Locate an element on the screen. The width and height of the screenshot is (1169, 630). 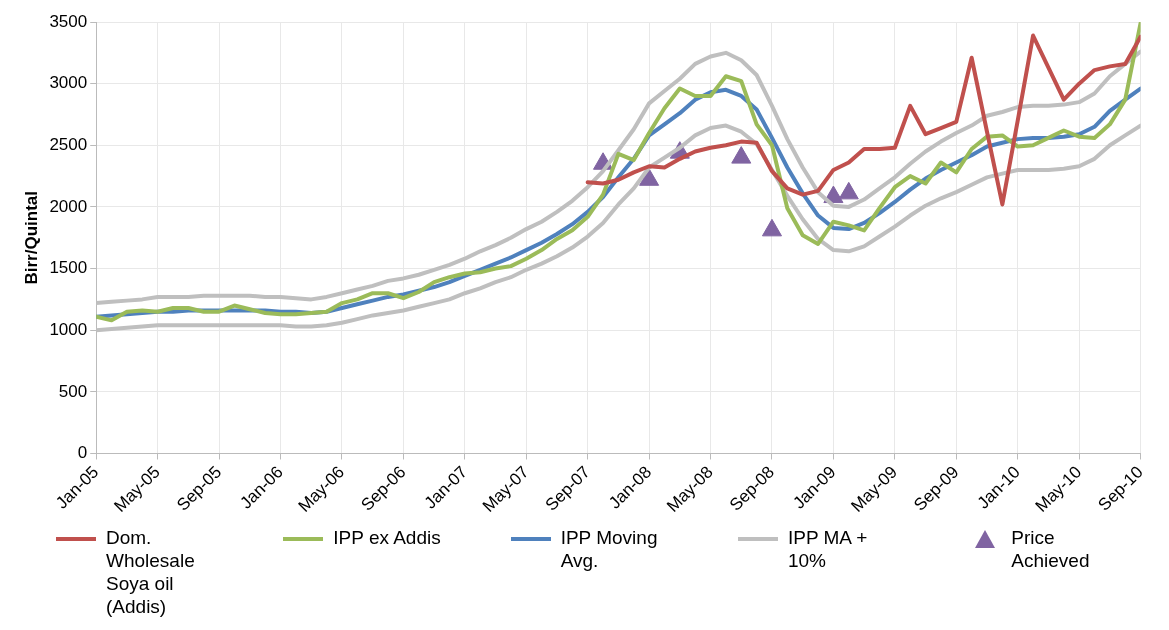
legend-label: Dom. Wholesale Soya oil (Addis) is located at coordinates (151, 572).